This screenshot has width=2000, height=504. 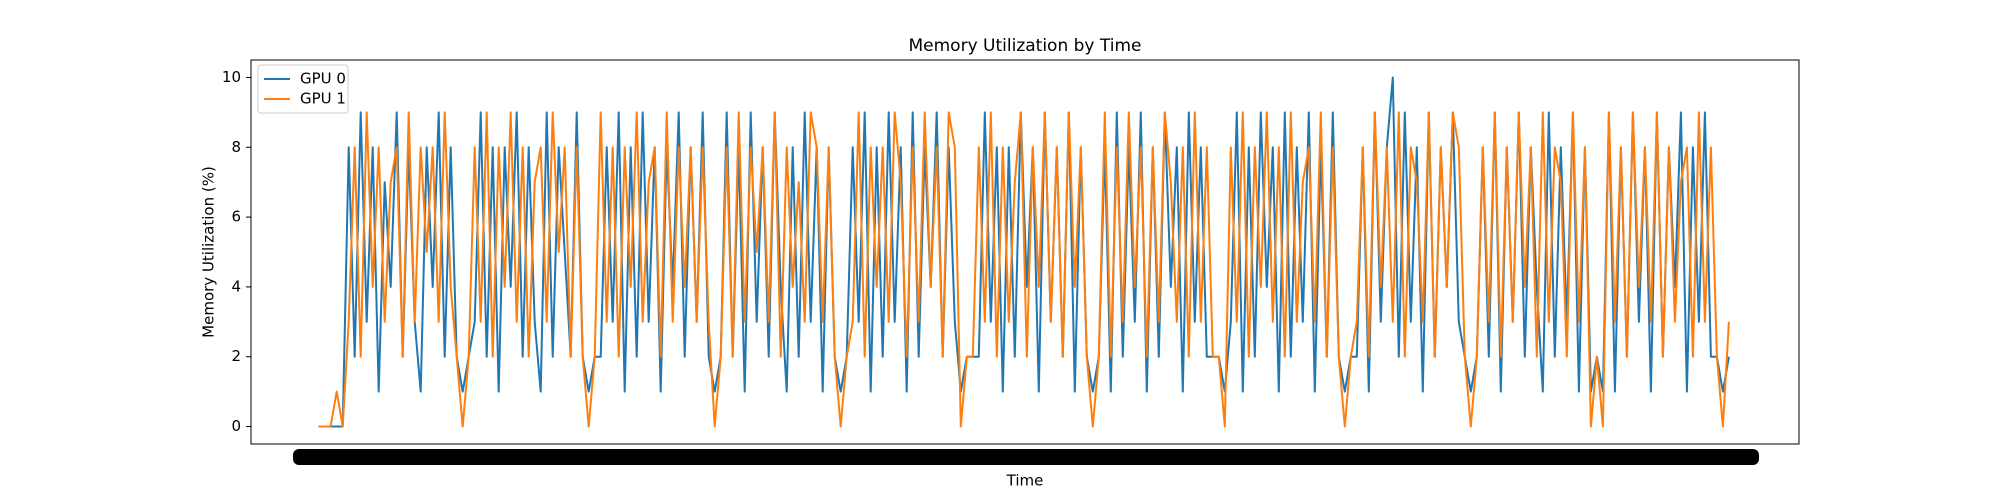 I want to click on x-axis-label: Time, so click(x=1025, y=481).